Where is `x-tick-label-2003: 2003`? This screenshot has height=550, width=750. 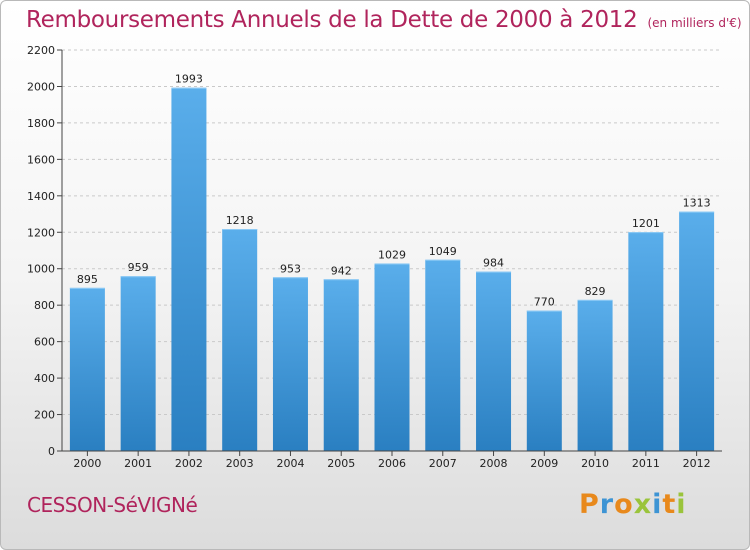 x-tick-label-2003: 2003 is located at coordinates (240, 463).